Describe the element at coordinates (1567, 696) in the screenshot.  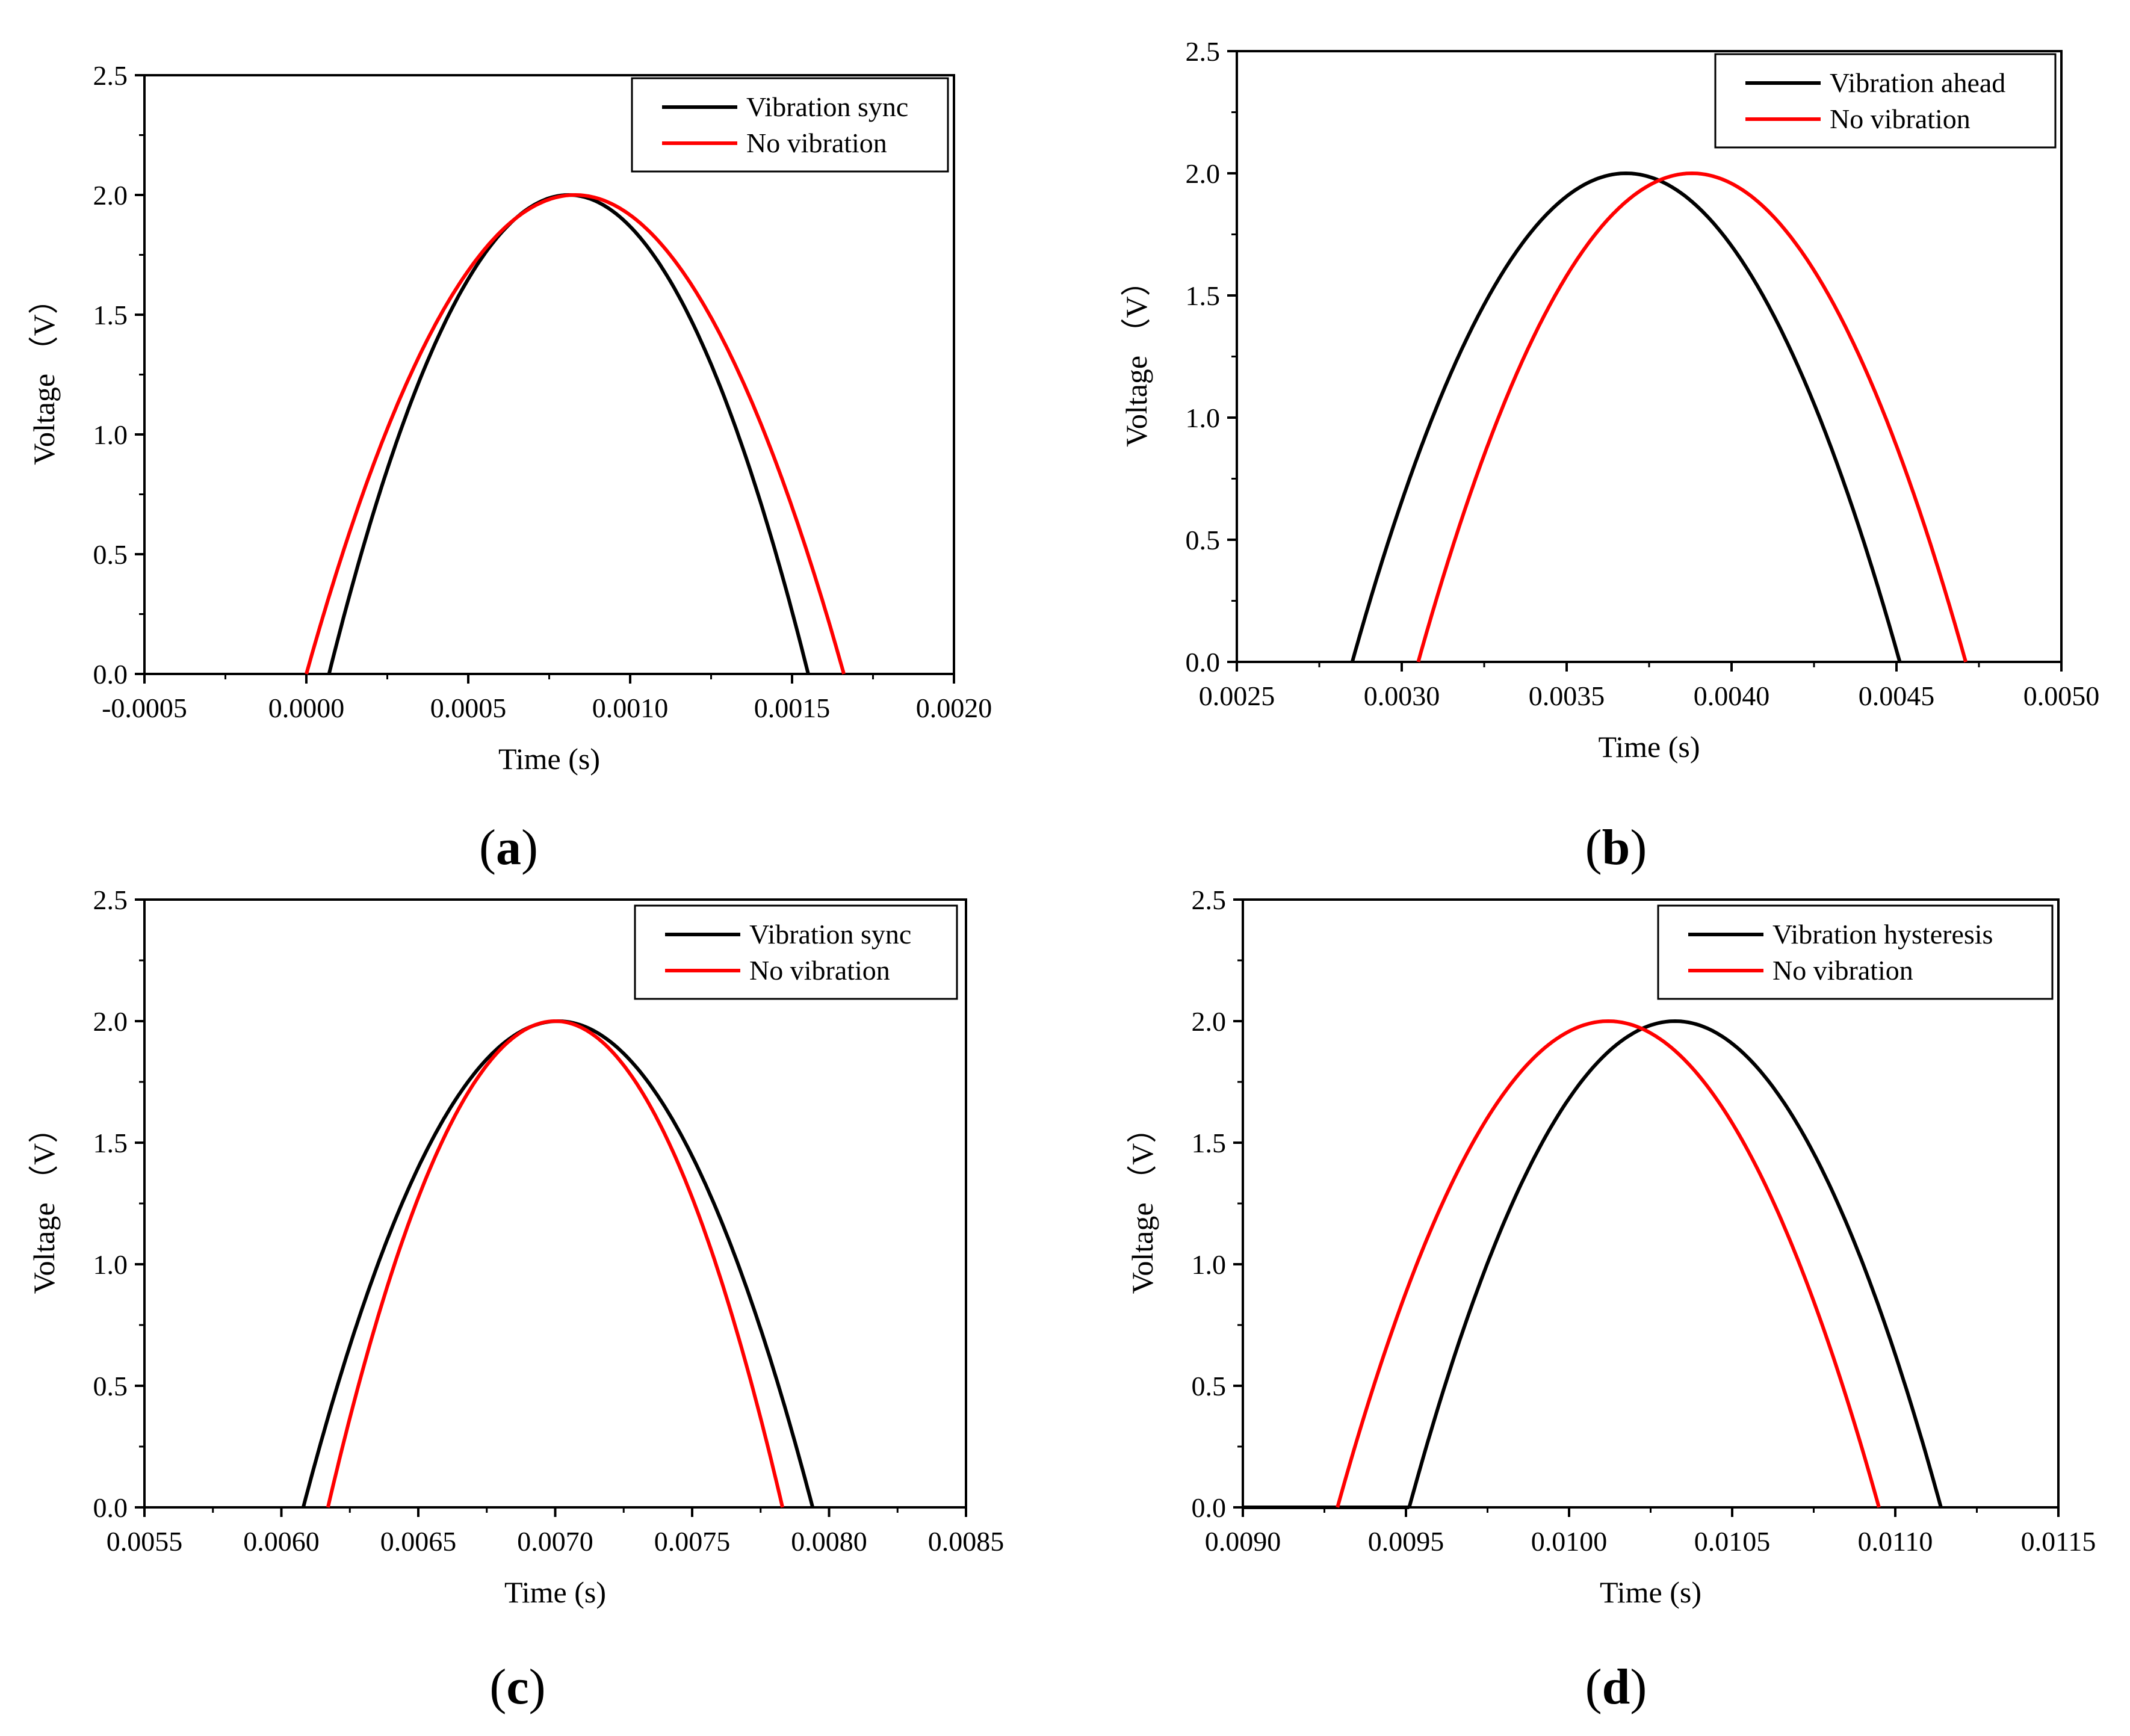
I see `x-tick-label: 0.0035` at that location.